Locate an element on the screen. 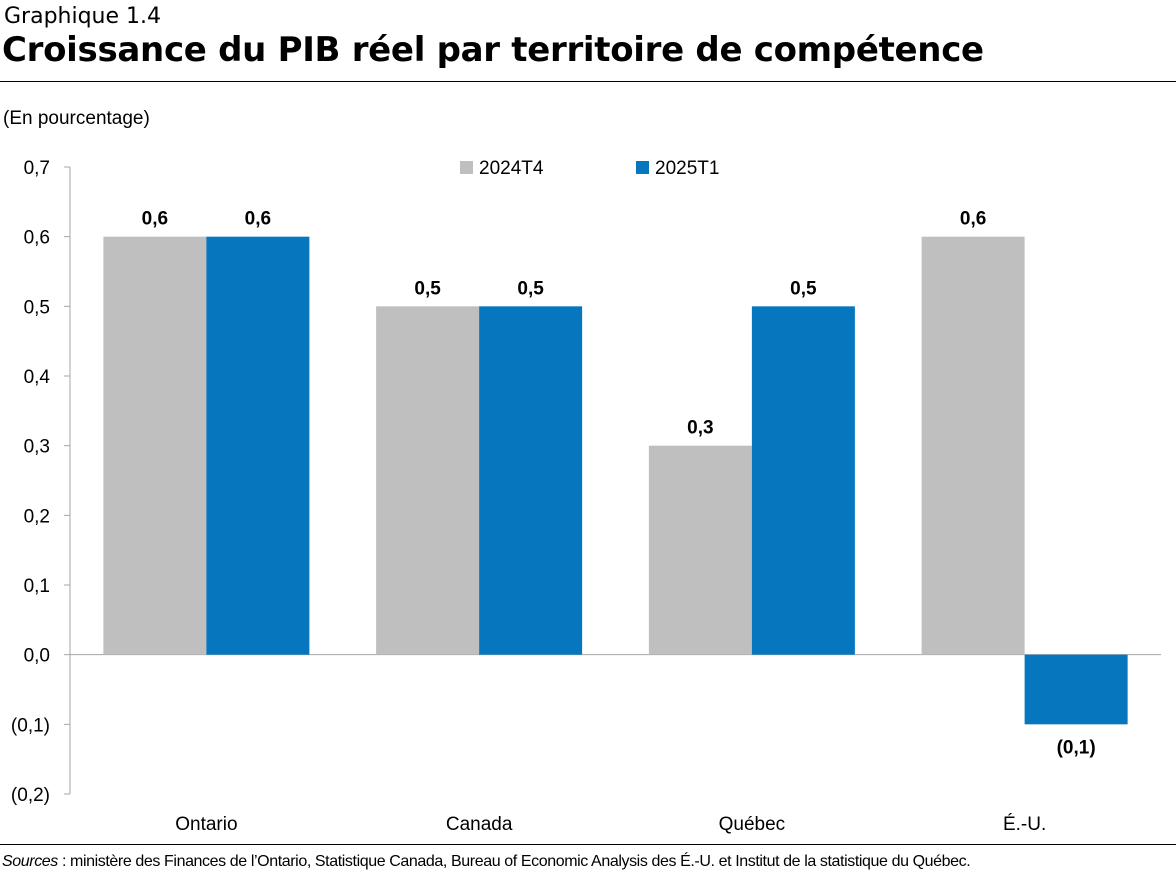 The width and height of the screenshot is (1176, 888). figure-label: Graphique 1.4 is located at coordinates (83, 16).